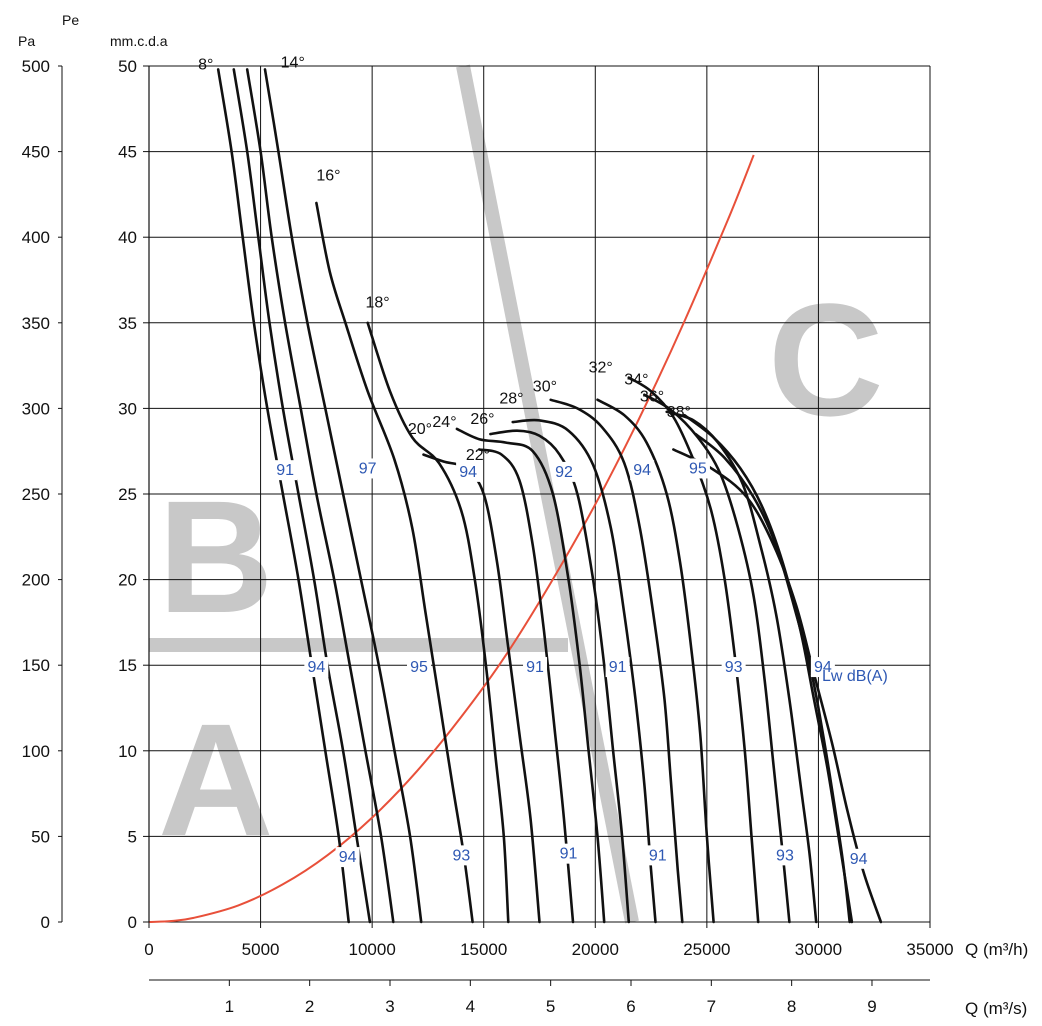  What do you see at coordinates (139, 41) in the screenshot?
I see `mm-axis-label: mm.c.d.a` at bounding box center [139, 41].